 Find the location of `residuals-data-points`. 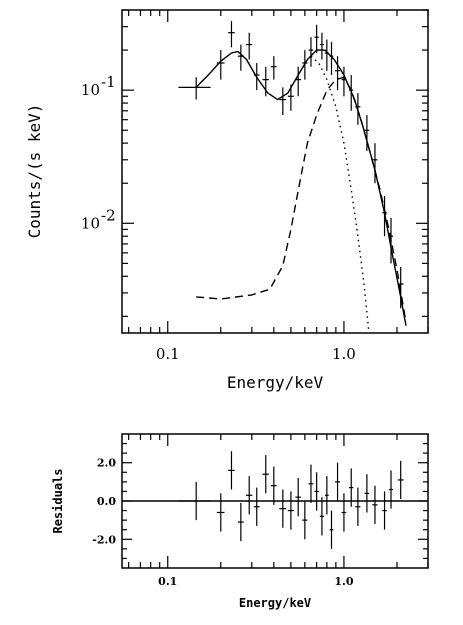

residuals-data-points is located at coordinates (291, 500).